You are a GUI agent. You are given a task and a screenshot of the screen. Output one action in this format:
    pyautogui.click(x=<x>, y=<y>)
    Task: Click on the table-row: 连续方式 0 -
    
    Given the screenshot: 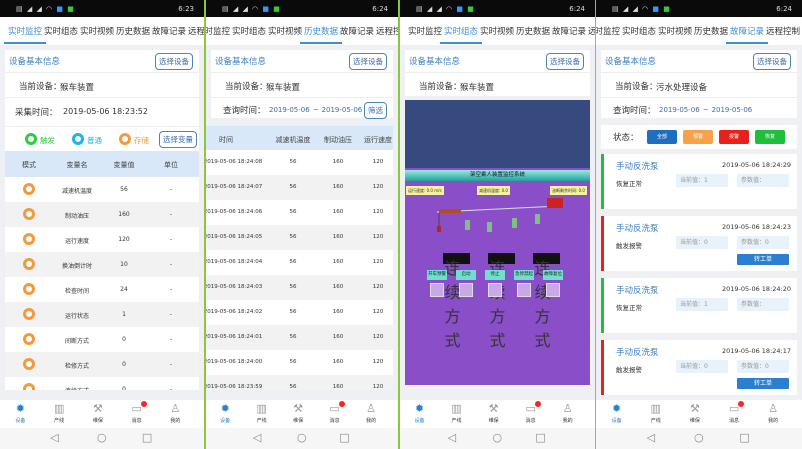 What is the action you would take?
    pyautogui.click(x=102, y=383)
    